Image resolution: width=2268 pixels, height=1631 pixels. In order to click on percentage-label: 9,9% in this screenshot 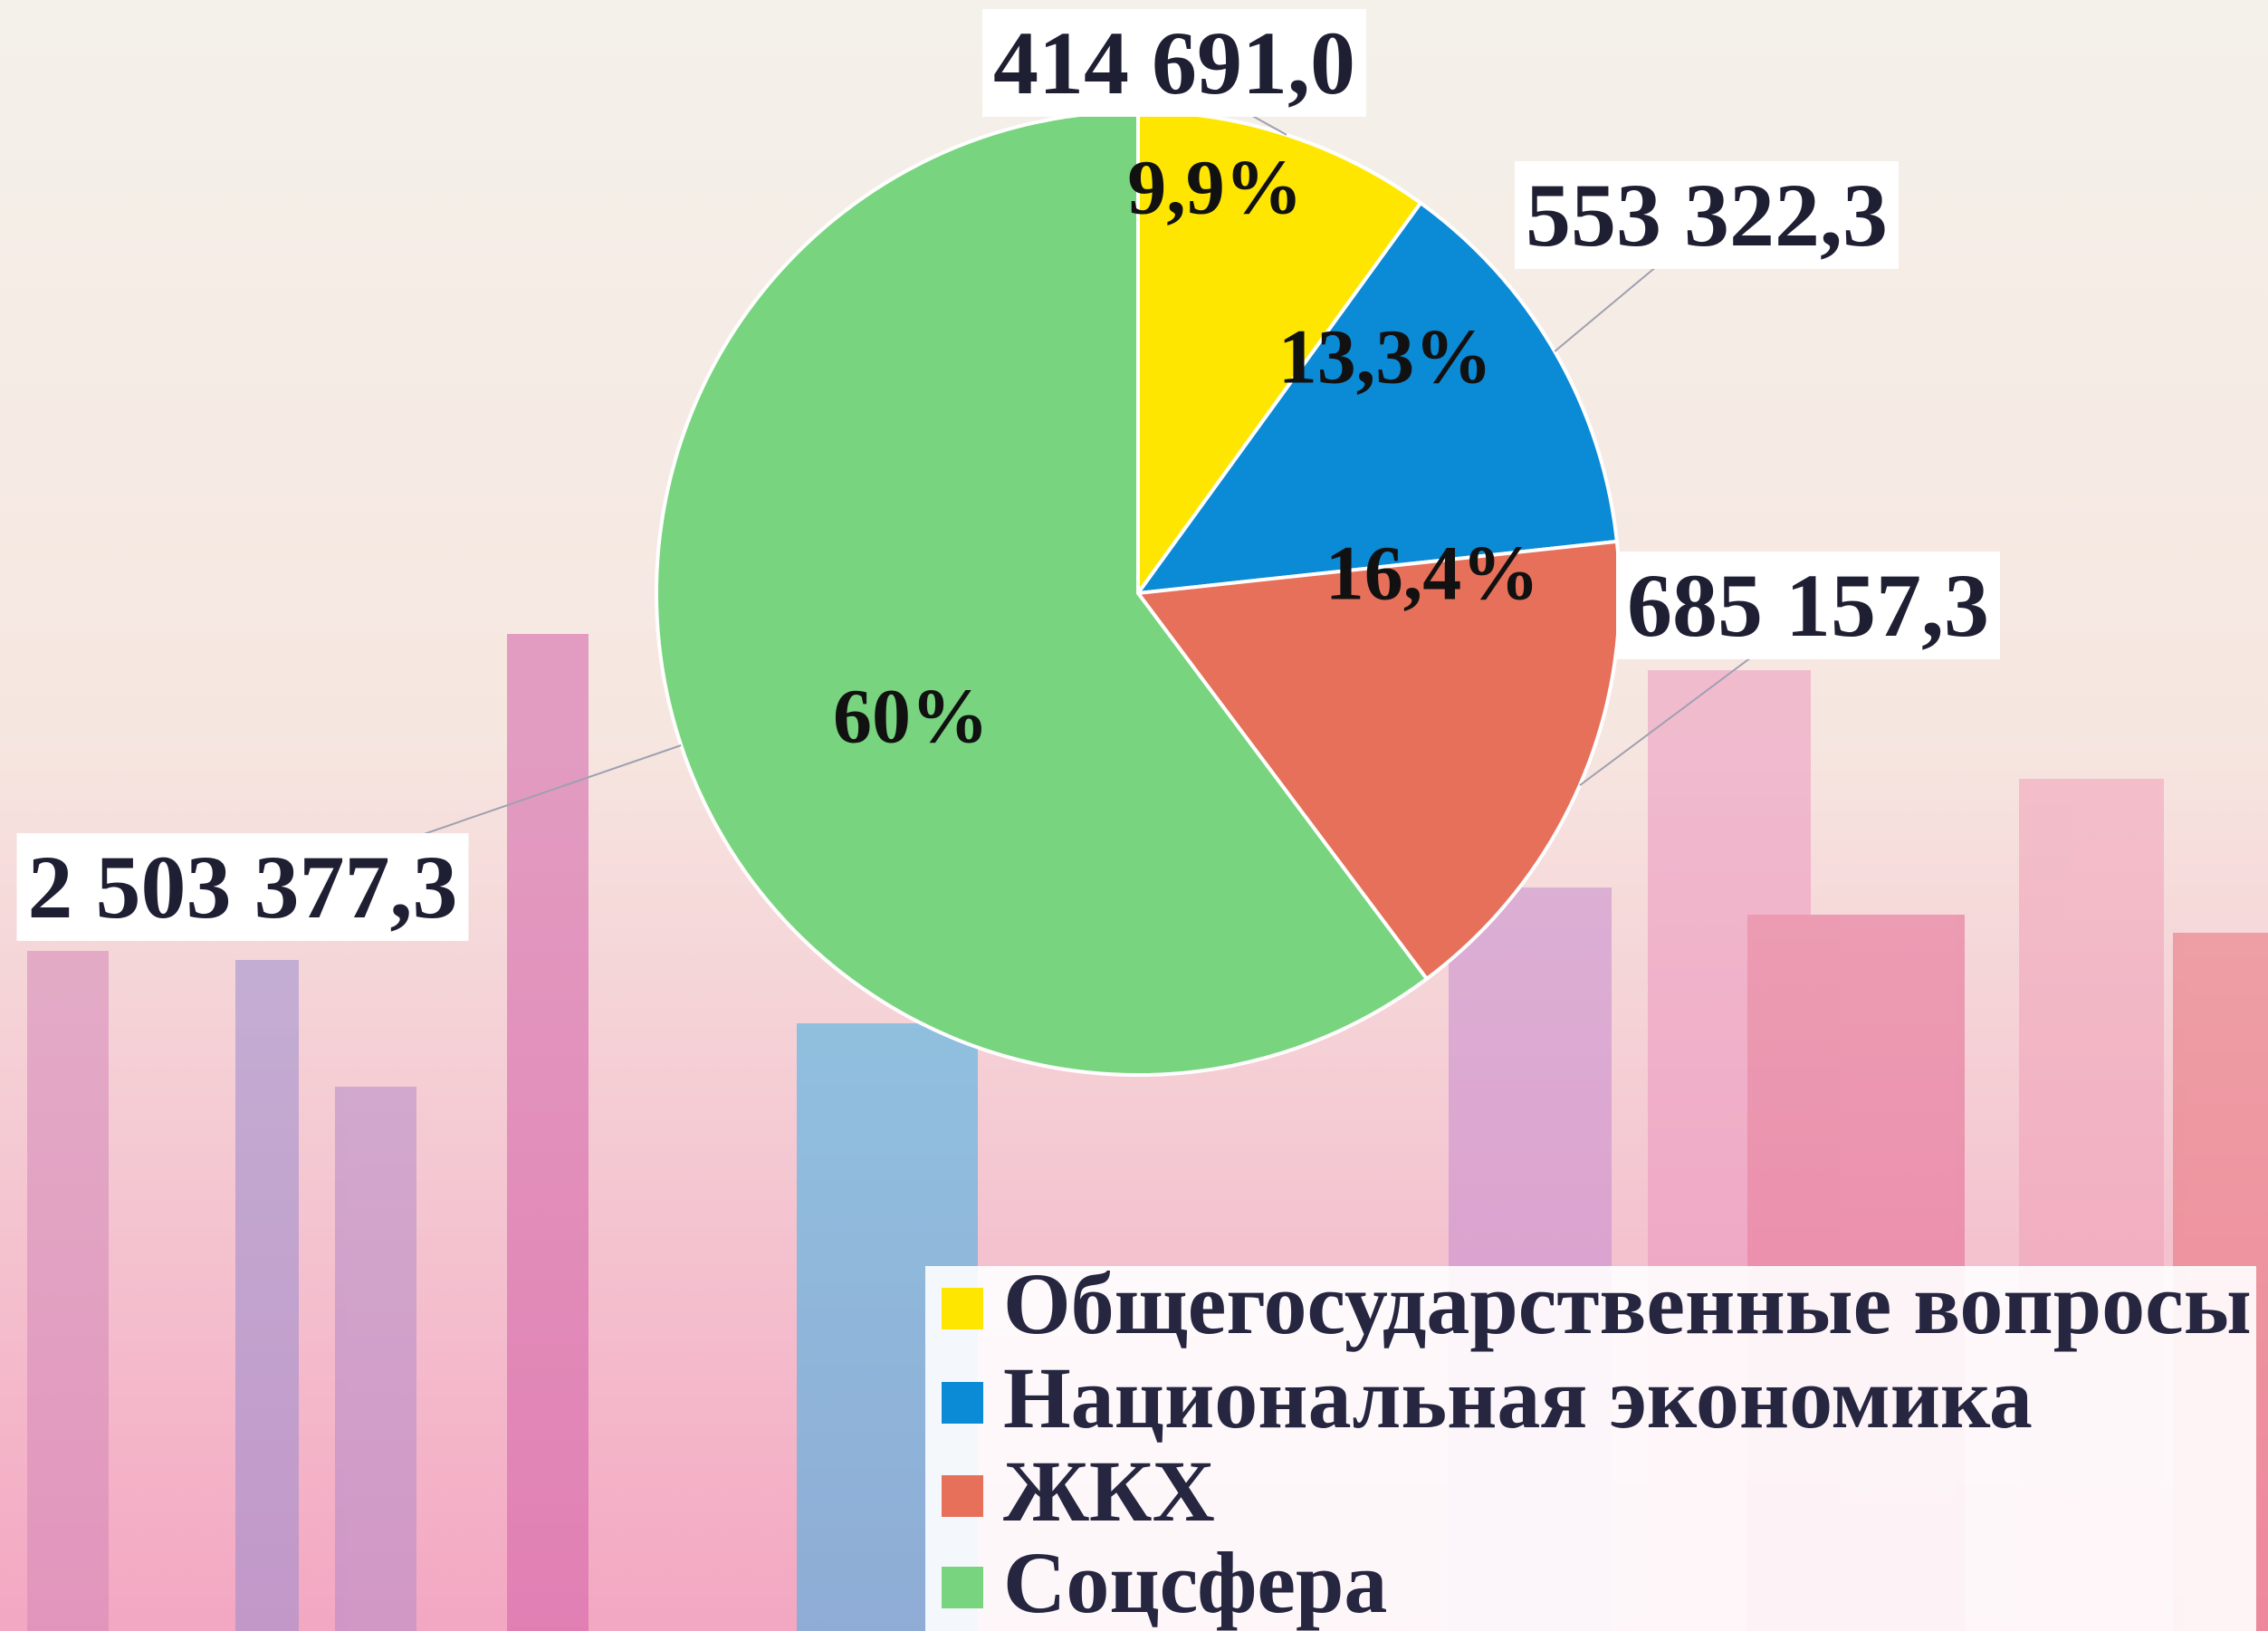, I will do `click(1215, 187)`.